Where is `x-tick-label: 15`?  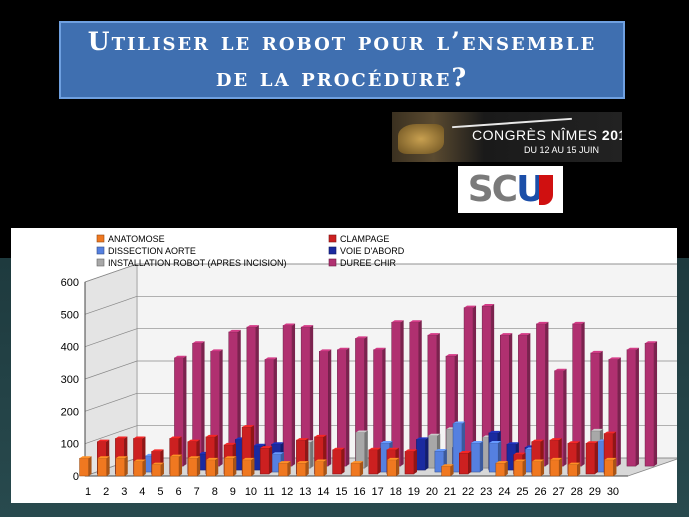
x-tick-label: 15 is located at coordinates (341, 492).